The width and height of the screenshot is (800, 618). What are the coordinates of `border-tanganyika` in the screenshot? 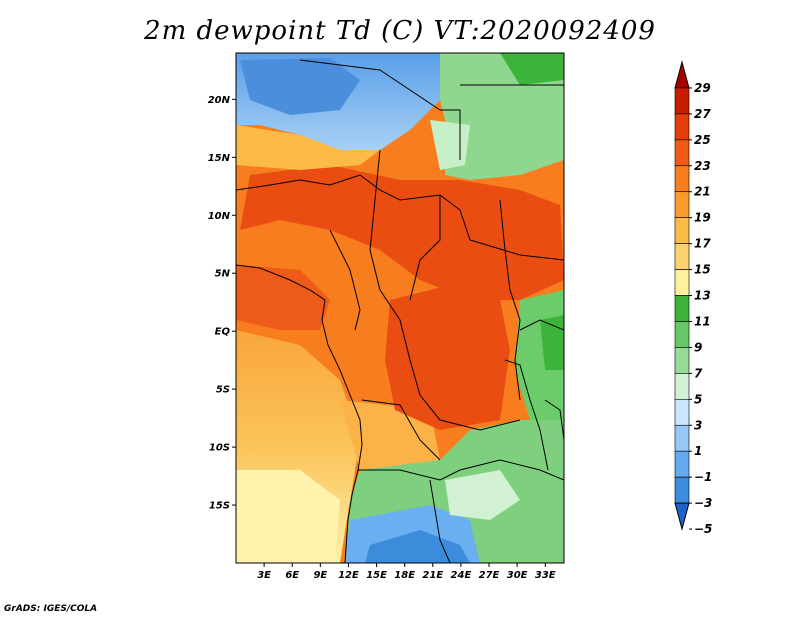 It's located at (526, 415).